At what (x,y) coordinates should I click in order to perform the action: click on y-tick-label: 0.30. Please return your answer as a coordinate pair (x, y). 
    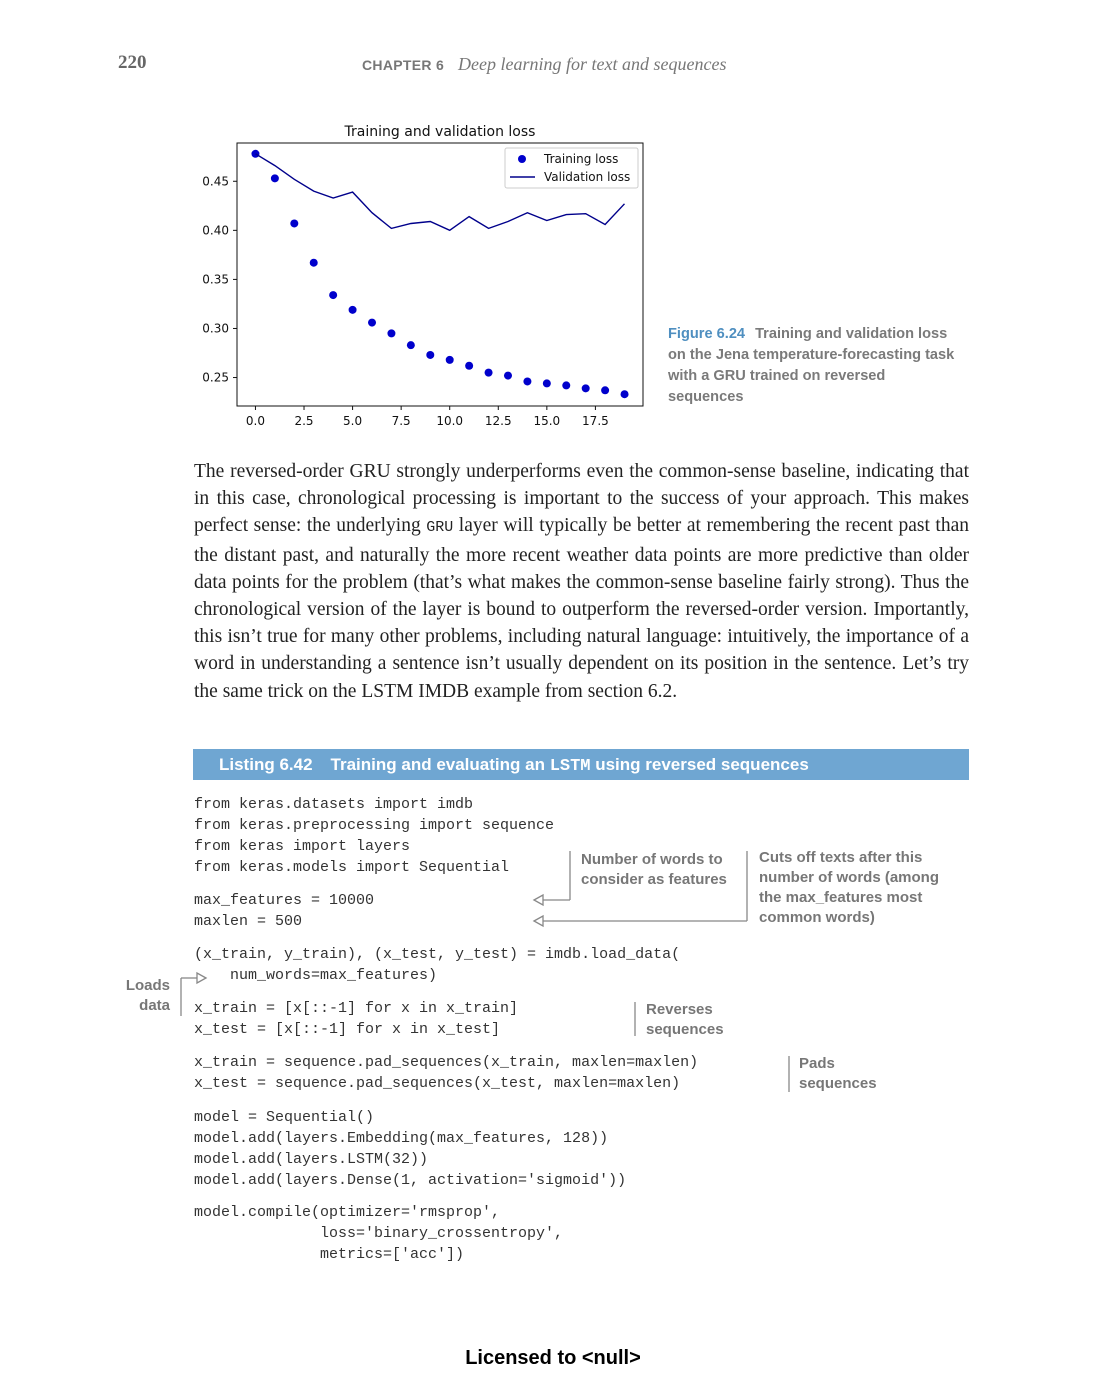
    Looking at the image, I should click on (215, 328).